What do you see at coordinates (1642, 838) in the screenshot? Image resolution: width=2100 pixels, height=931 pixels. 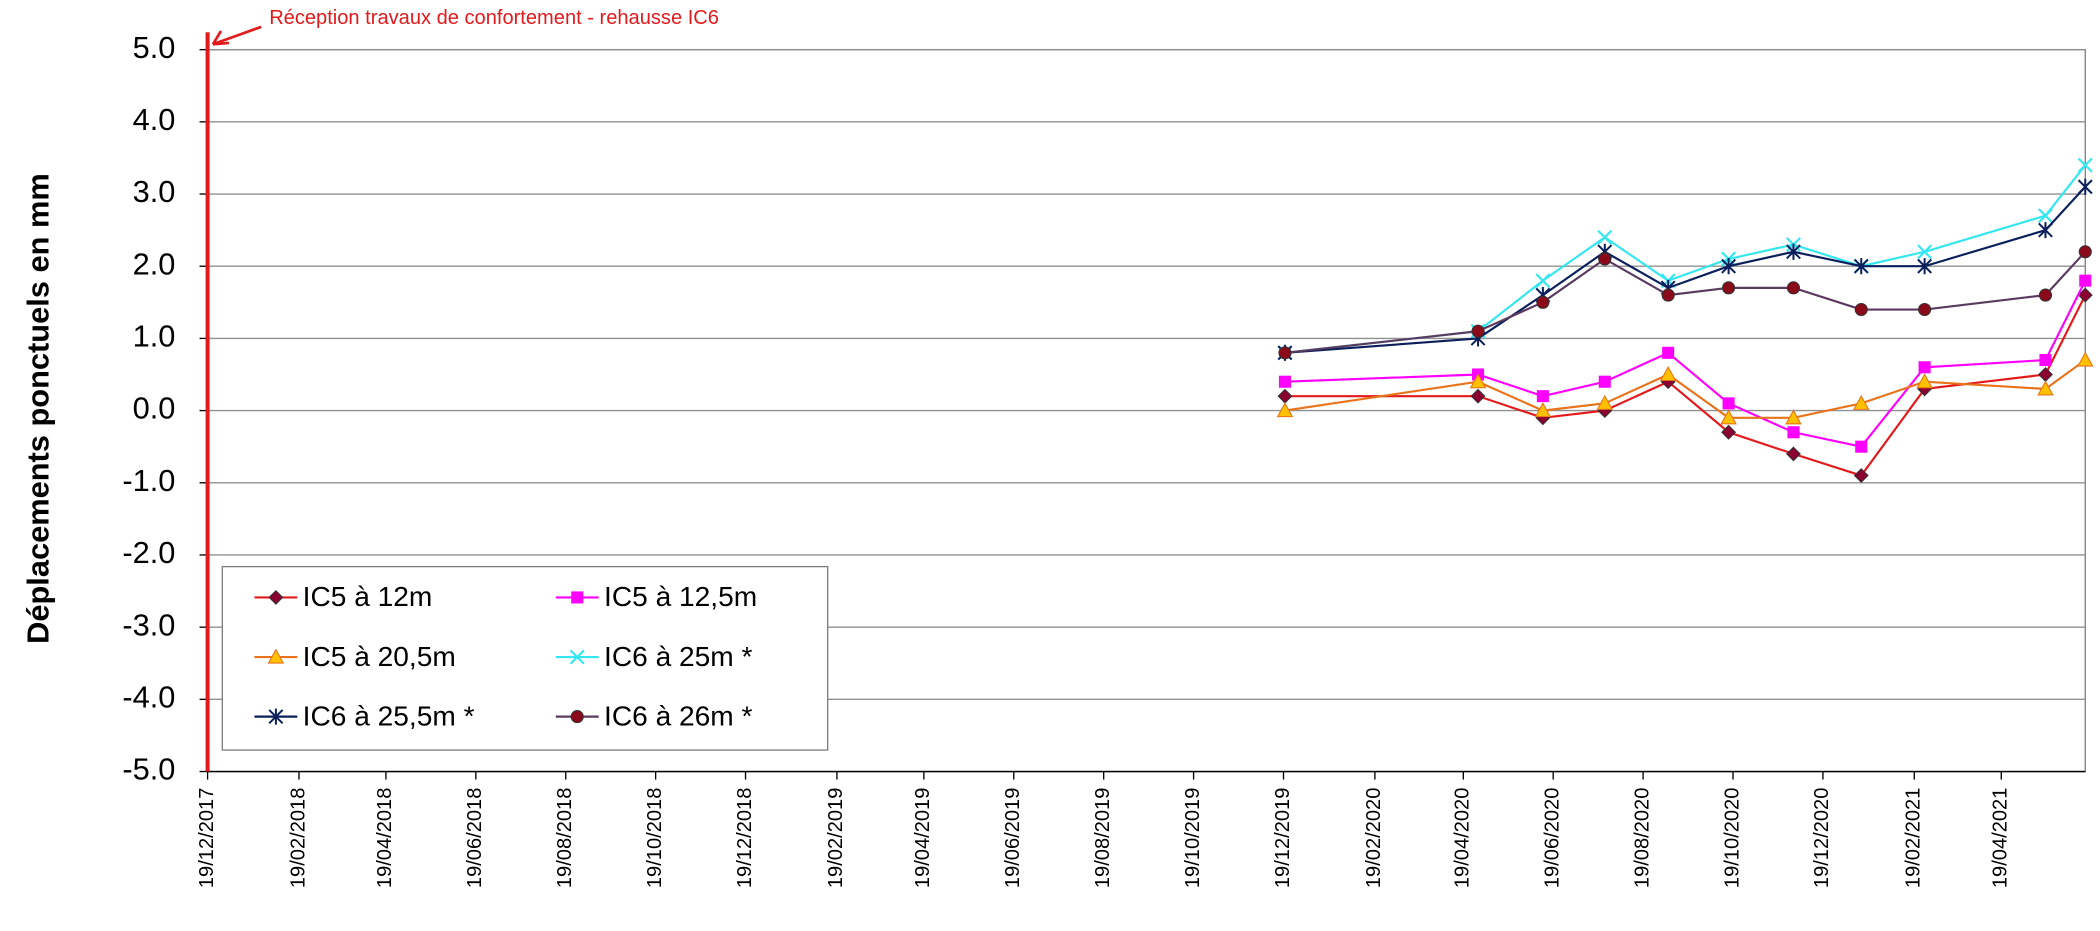 I see `x-tick-label: 19/08/2020` at bounding box center [1642, 838].